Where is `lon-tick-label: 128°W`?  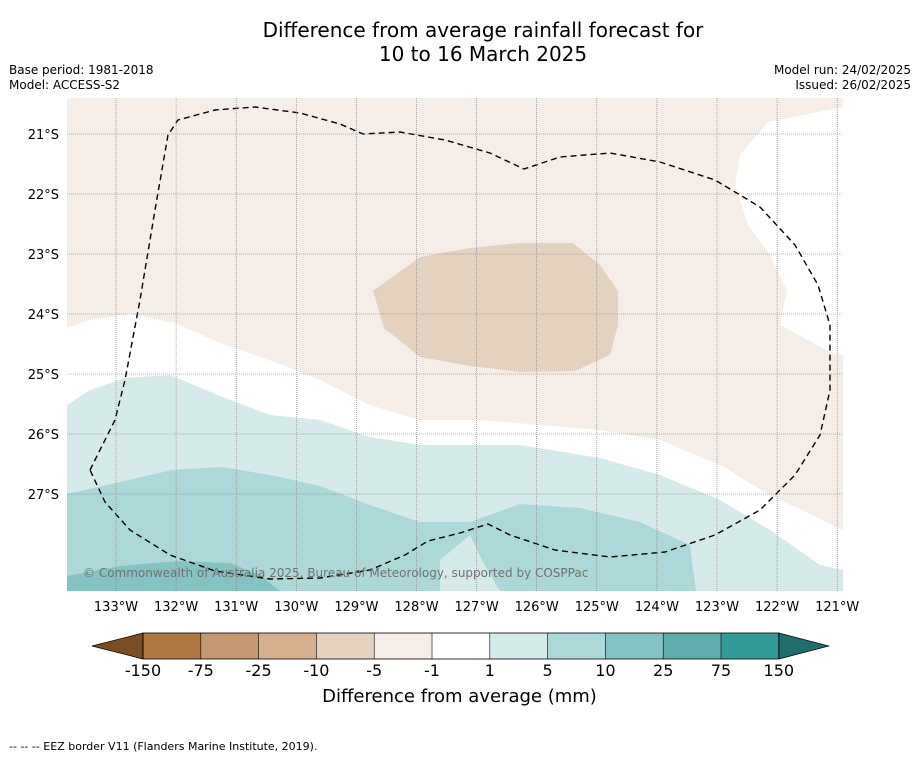
lon-tick-label: 128°W is located at coordinates (416, 607).